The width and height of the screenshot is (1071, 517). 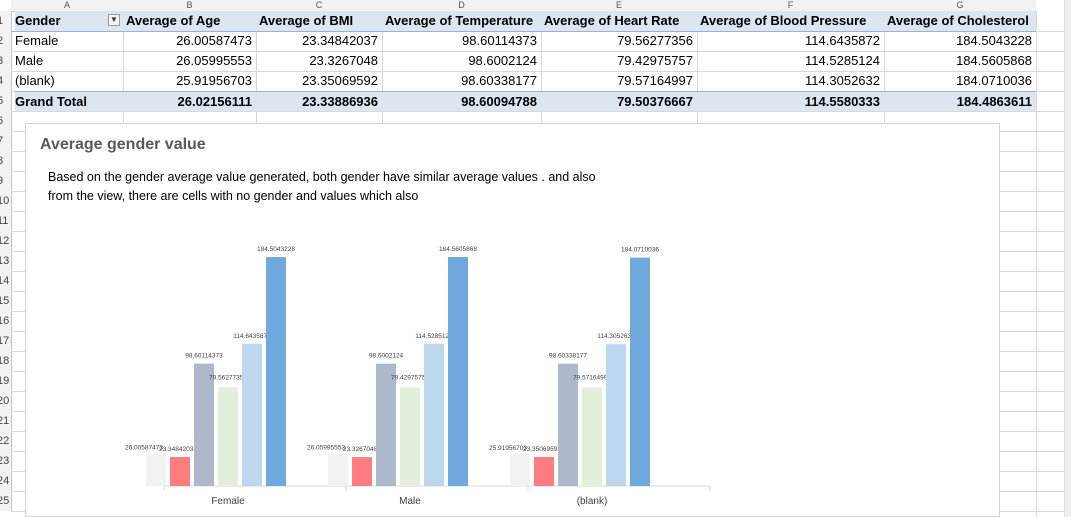 I want to click on data-label: 114.5285124, so click(x=434, y=336).